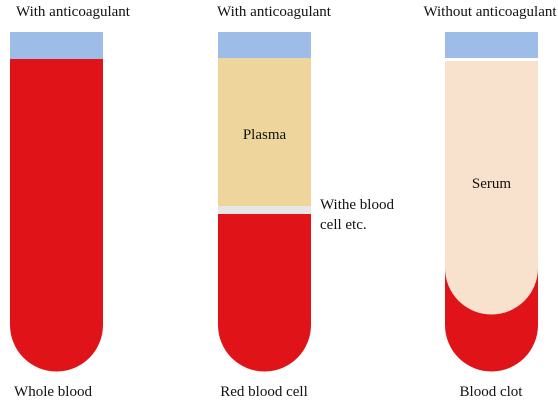 The width and height of the screenshot is (558, 405). What do you see at coordinates (53, 392) in the screenshot?
I see `tube-1-bottom-label: Whole blood` at bounding box center [53, 392].